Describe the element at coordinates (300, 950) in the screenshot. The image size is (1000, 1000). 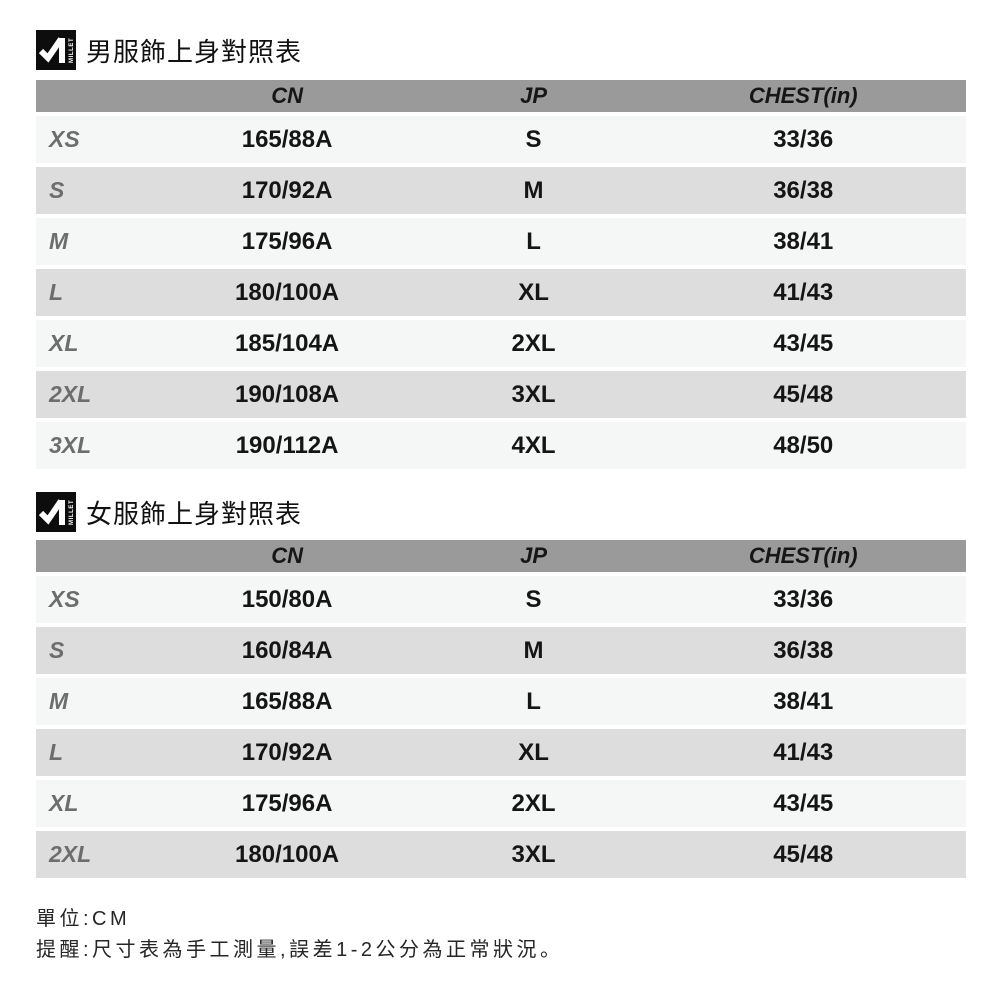
I see `measurement-note: 提醒:尺寸表為手工測量,誤差1-2公分為正常狀況。` at that location.